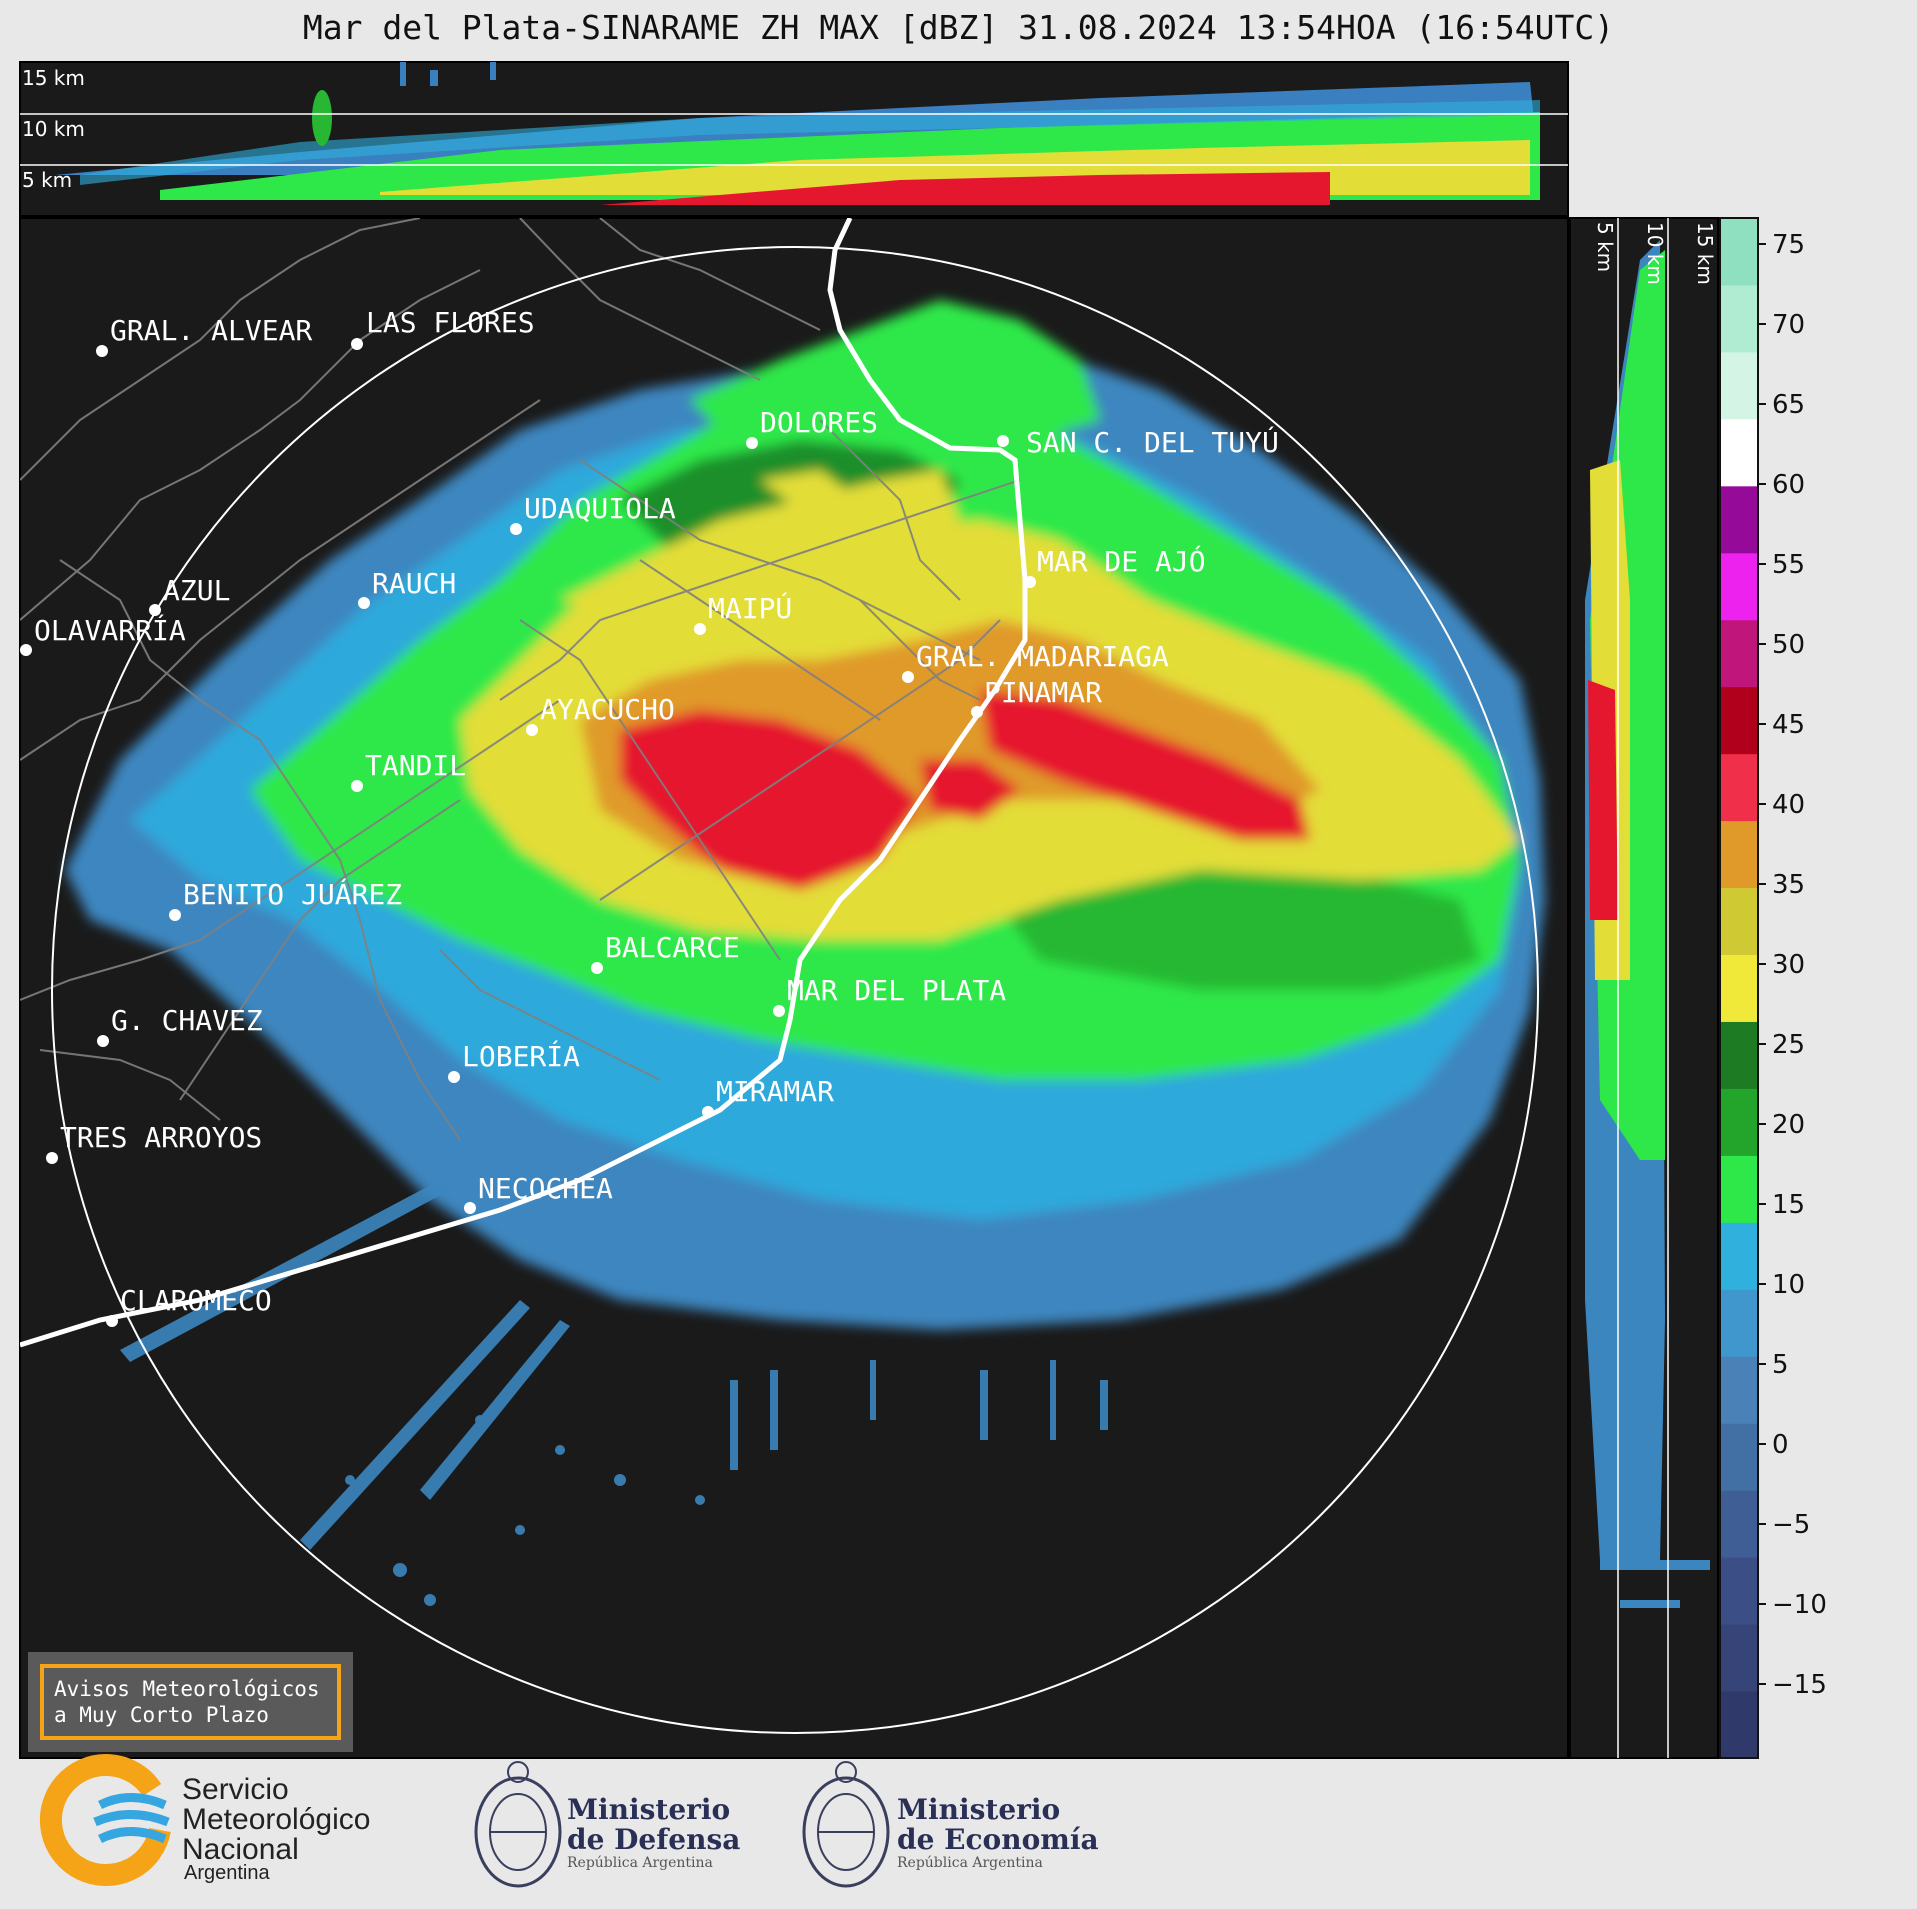 The height and width of the screenshot is (1909, 1917). What do you see at coordinates (47, 180) in the screenshot?
I see `top-km-label: 5 km` at bounding box center [47, 180].